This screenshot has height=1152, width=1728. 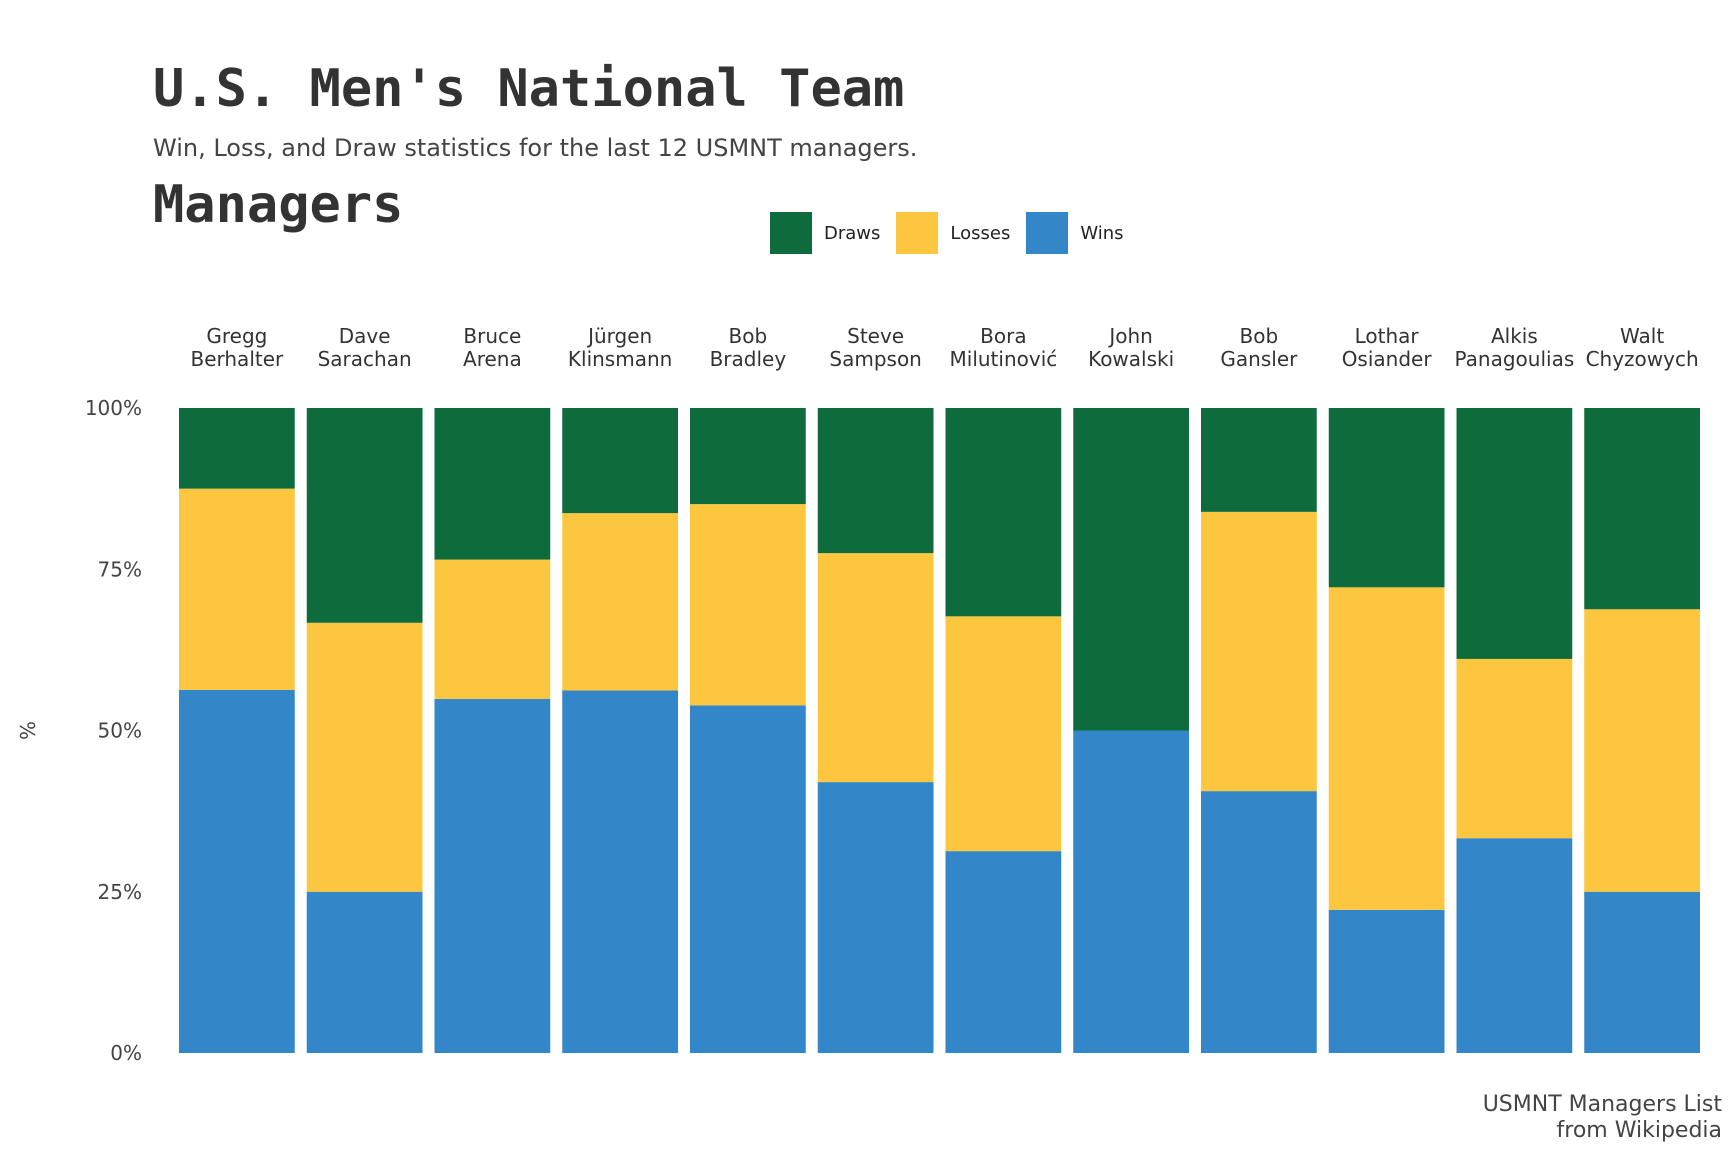 I want to click on caption-line-1: USMNT Managers List, so click(x=1602, y=1104).